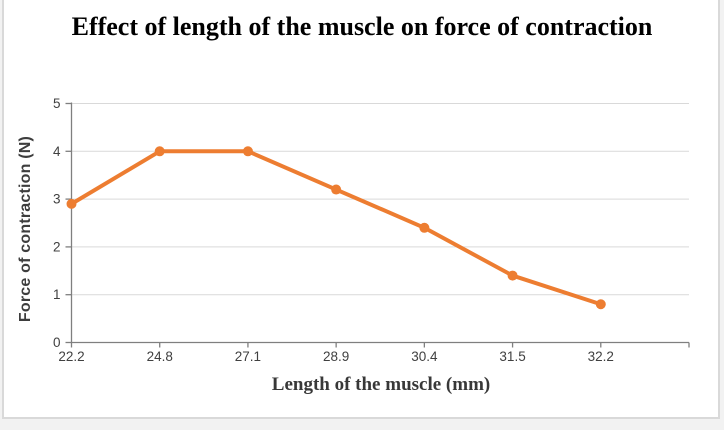 The image size is (724, 430). I want to click on y-axis-title: Force of contraction (N), so click(25, 229).